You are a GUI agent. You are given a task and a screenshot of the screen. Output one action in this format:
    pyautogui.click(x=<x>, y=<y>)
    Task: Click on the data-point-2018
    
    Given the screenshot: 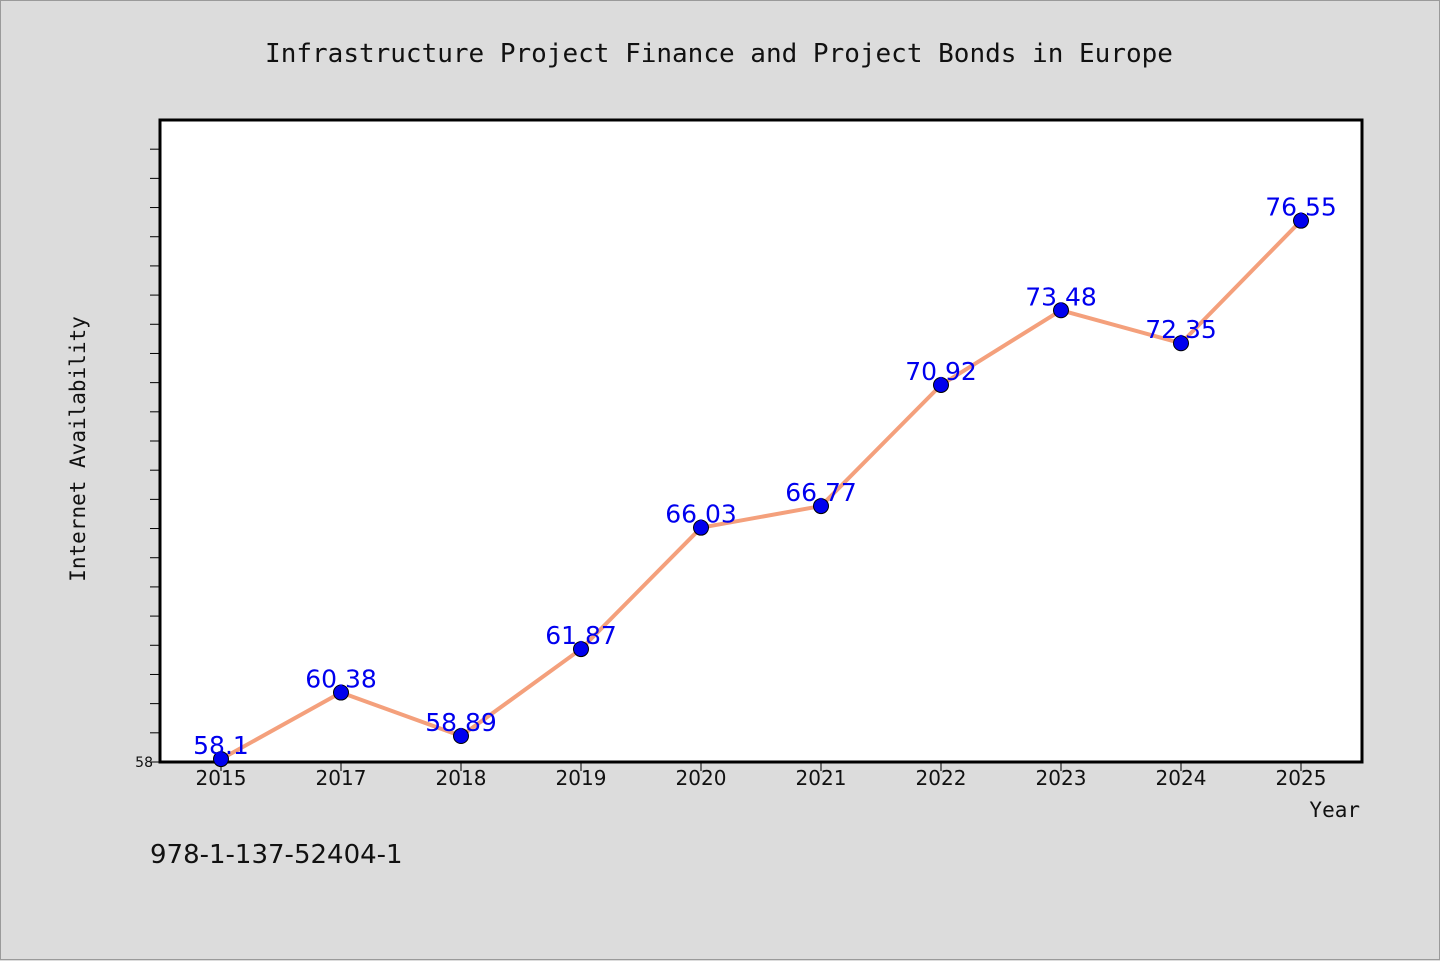 What is the action you would take?
    pyautogui.click(x=461, y=736)
    